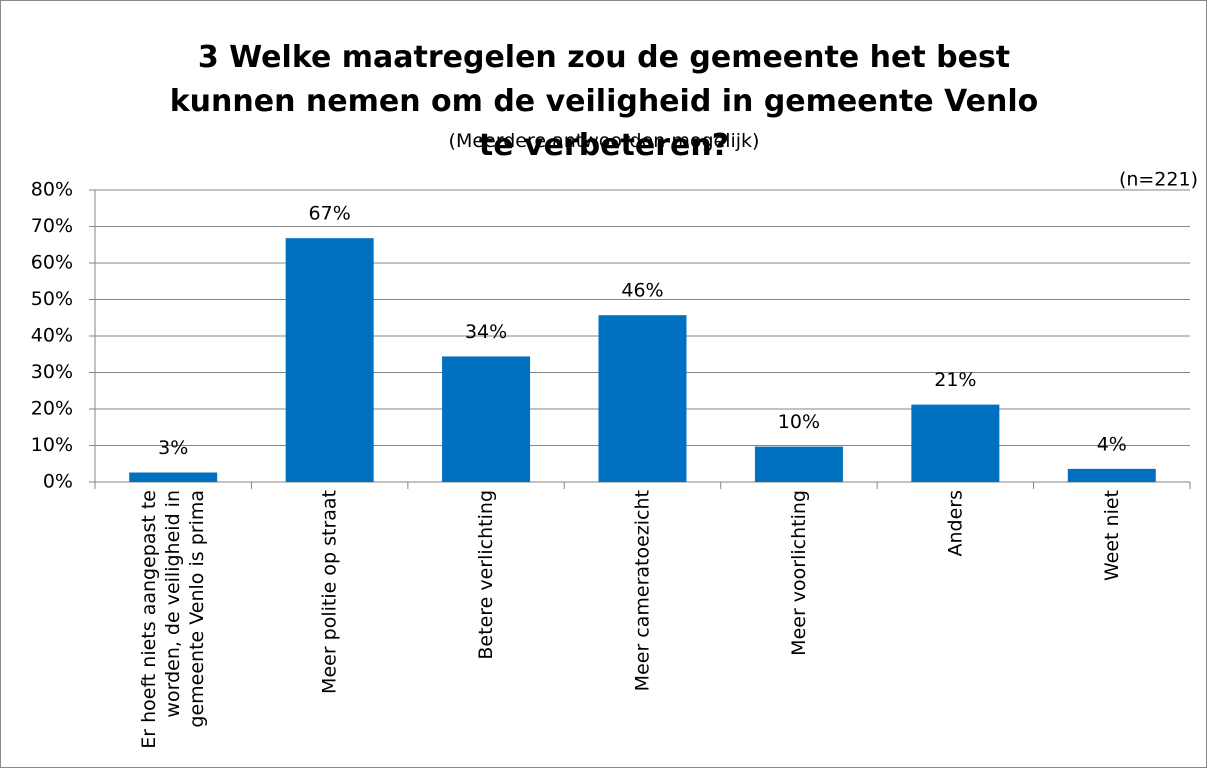 This screenshot has height=769, width=1208. What do you see at coordinates (1112, 444) in the screenshot?
I see `value-label: 4%` at bounding box center [1112, 444].